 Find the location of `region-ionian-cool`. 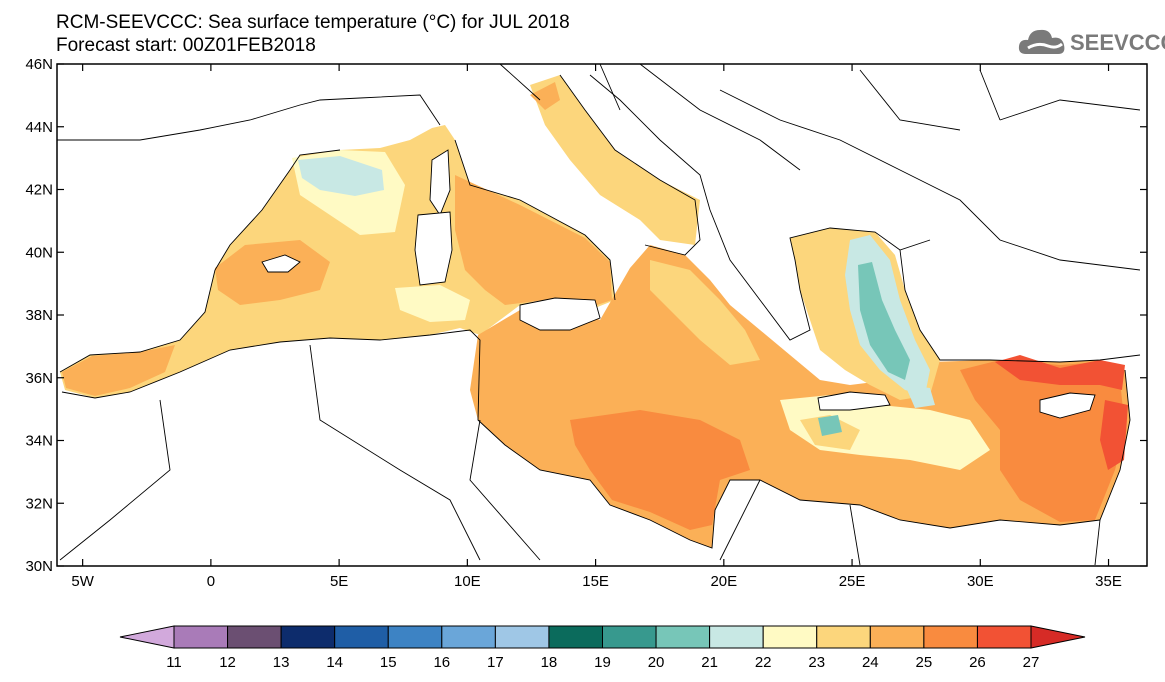

region-ionian-cool is located at coordinates (705, 312).